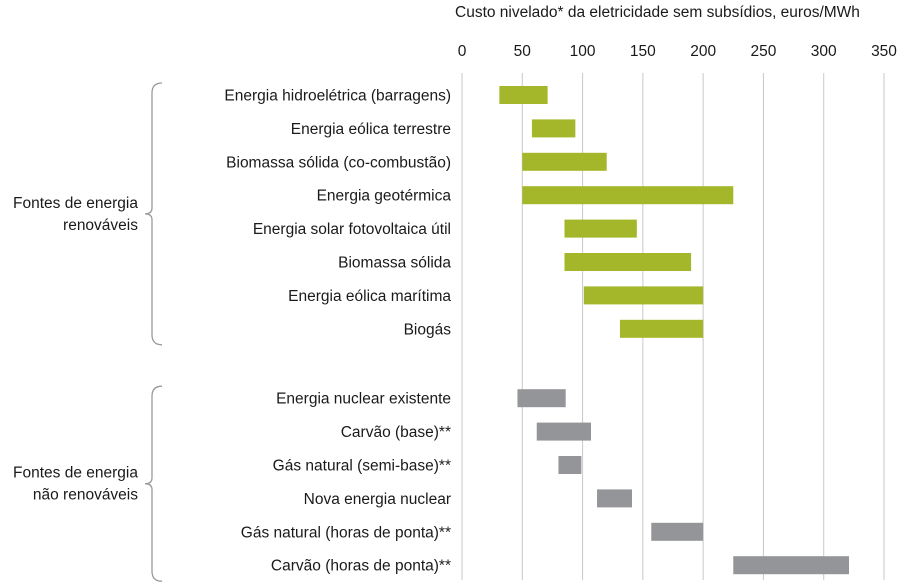 The height and width of the screenshot is (588, 897). What do you see at coordinates (363, 399) in the screenshot?
I see `category-label: Energia nuclear existente` at bounding box center [363, 399].